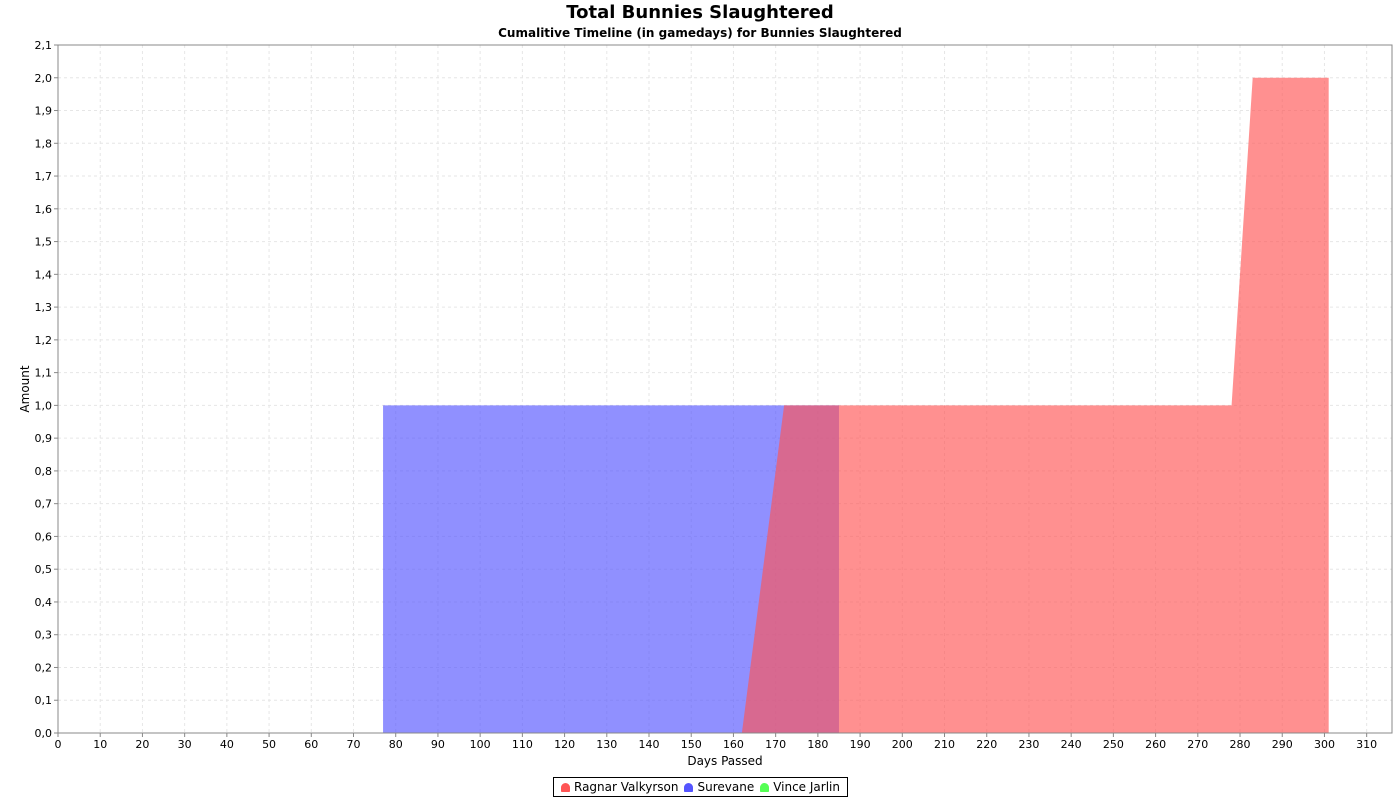 Image resolution: width=1400 pixels, height=800 pixels. What do you see at coordinates (944, 744) in the screenshot?
I see `x-tick-label: 210` at bounding box center [944, 744].